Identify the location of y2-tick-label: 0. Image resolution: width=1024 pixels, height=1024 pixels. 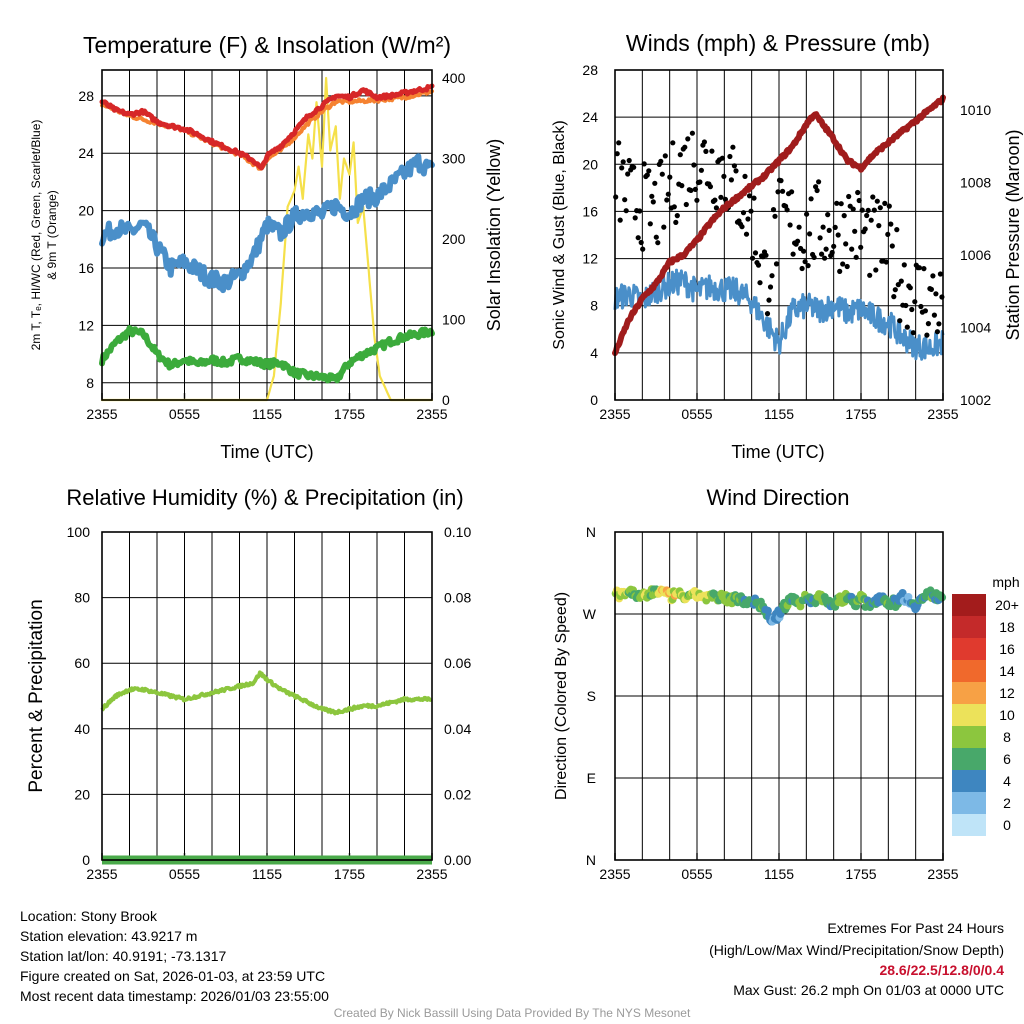
(446, 400).